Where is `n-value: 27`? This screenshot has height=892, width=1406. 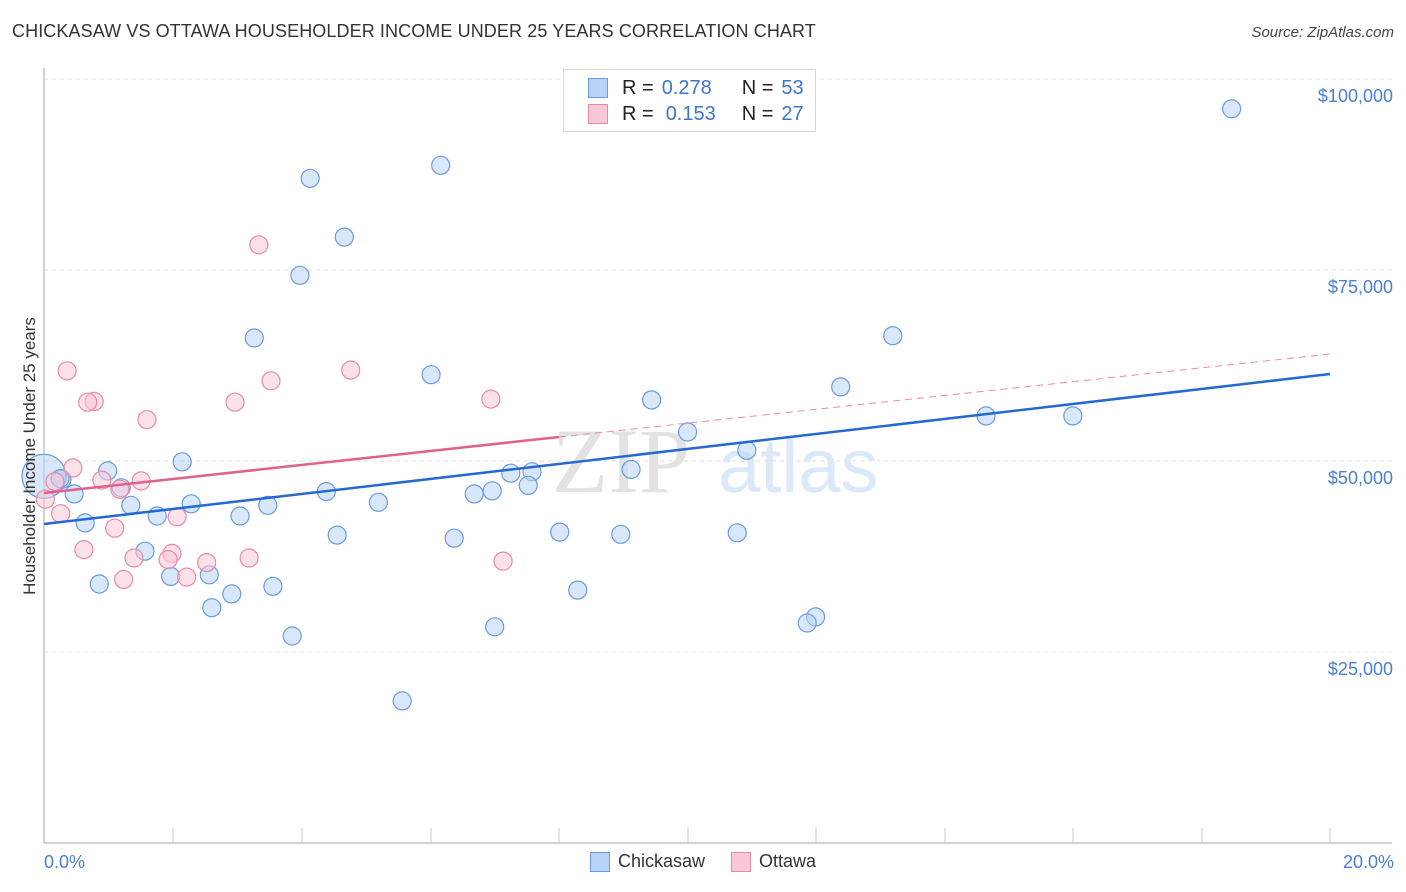
n-value: 27 is located at coordinates (792, 113).